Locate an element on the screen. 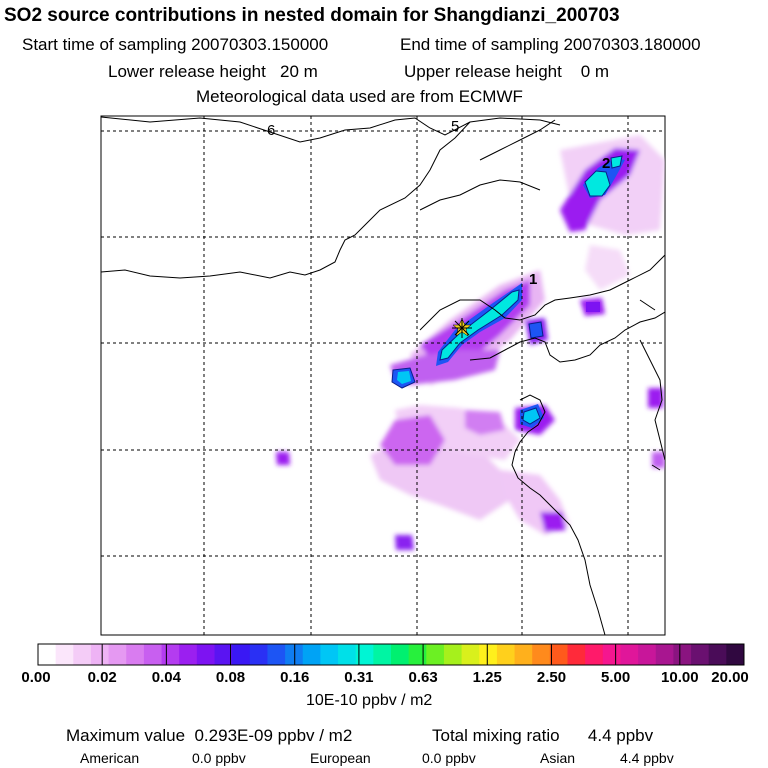  colorbar-tick-label: 0.08 is located at coordinates (230, 677).